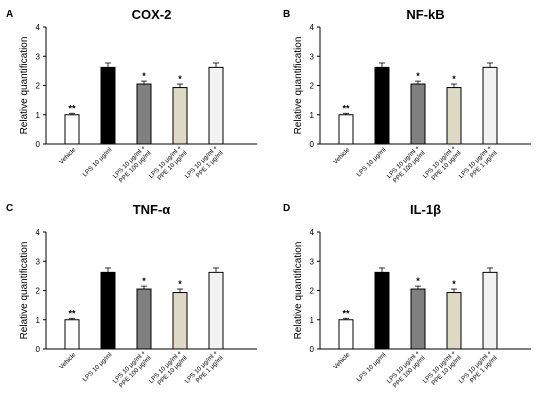 This screenshot has height=403, width=550. I want to click on panel-letter: A, so click(9, 14).